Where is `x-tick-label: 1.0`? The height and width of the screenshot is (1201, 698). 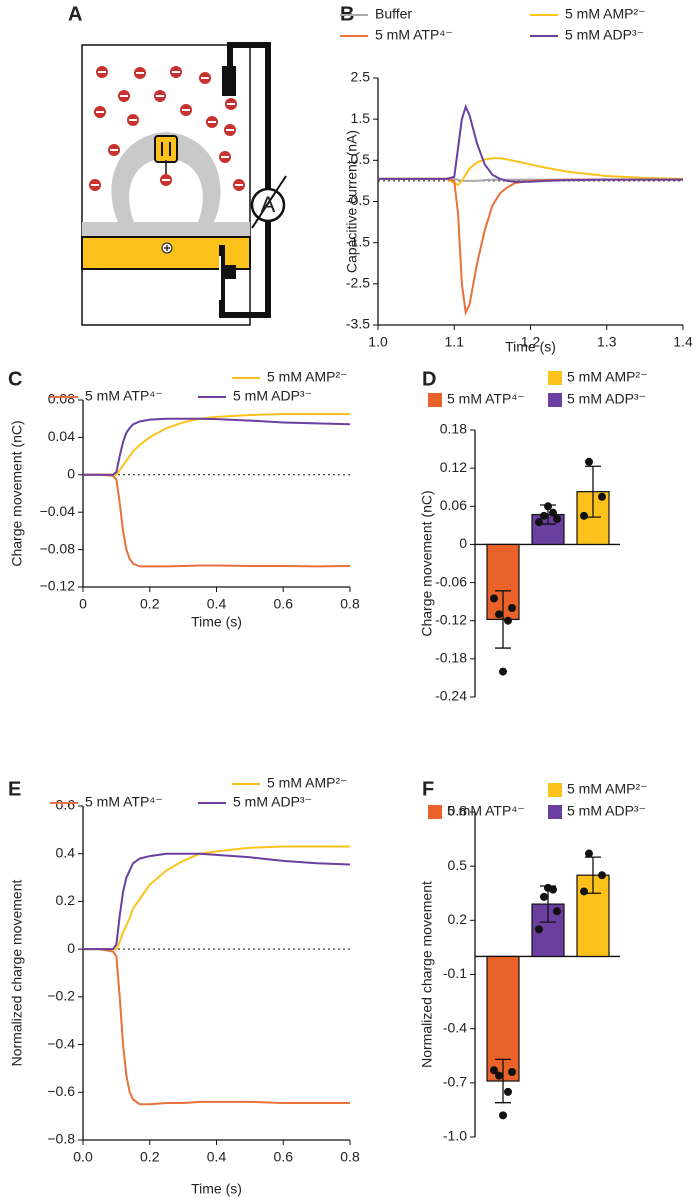 x-tick-label: 1.0 is located at coordinates (378, 342).